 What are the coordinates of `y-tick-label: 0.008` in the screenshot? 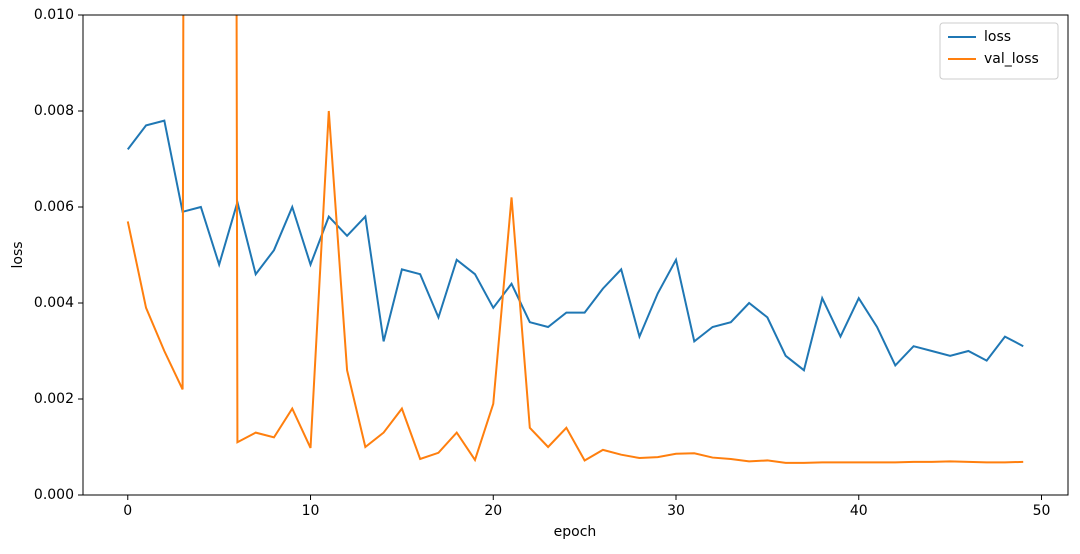 It's located at (54, 111).